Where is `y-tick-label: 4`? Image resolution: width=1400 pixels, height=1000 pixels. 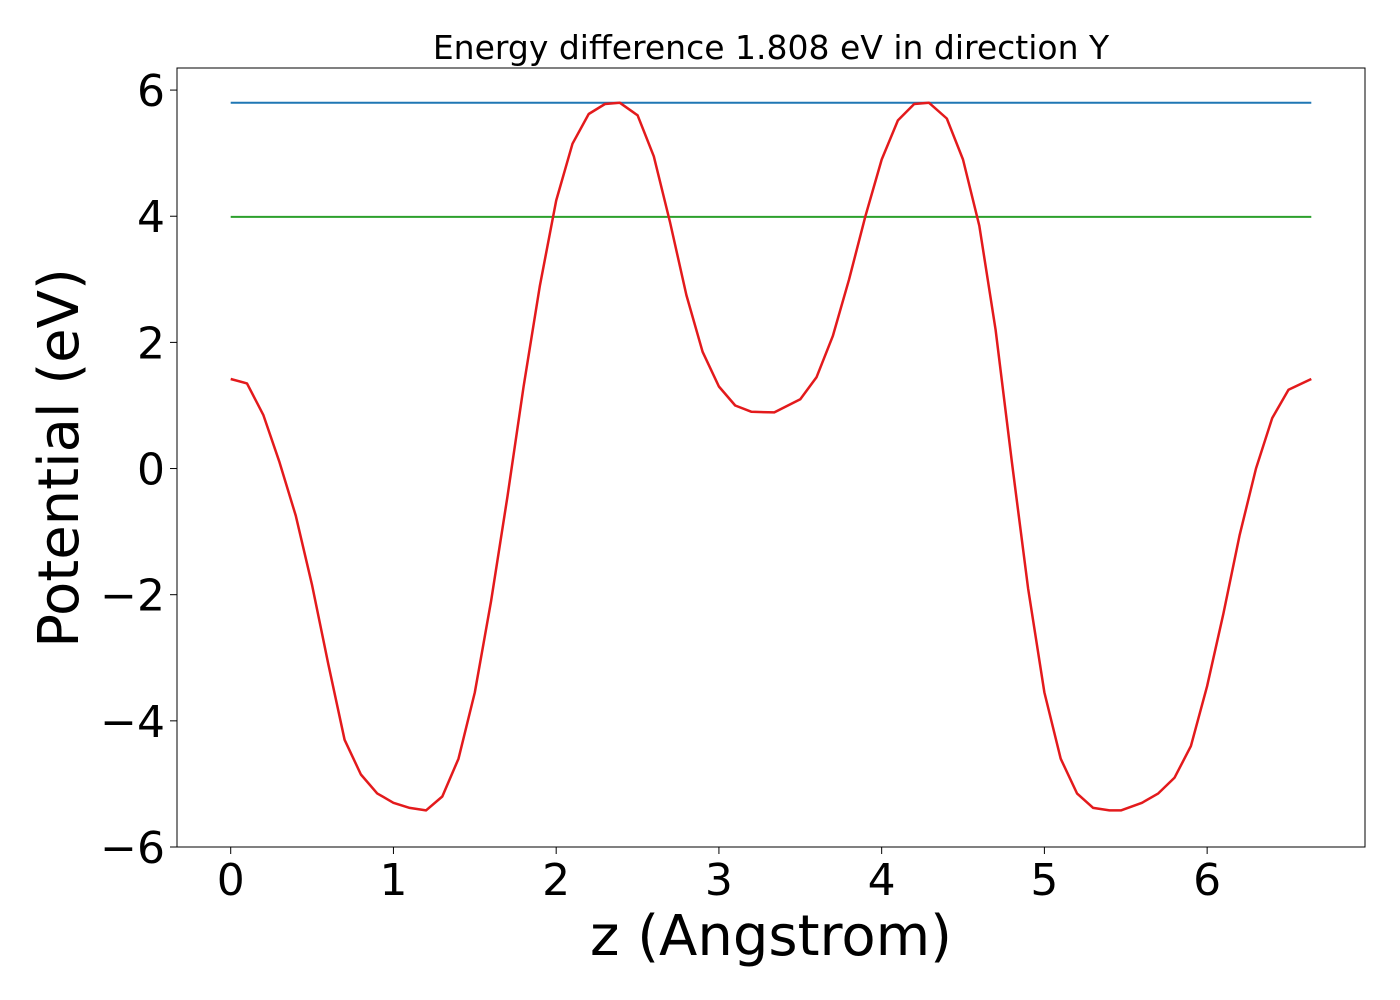 y-tick-label: 4 is located at coordinates (151, 217).